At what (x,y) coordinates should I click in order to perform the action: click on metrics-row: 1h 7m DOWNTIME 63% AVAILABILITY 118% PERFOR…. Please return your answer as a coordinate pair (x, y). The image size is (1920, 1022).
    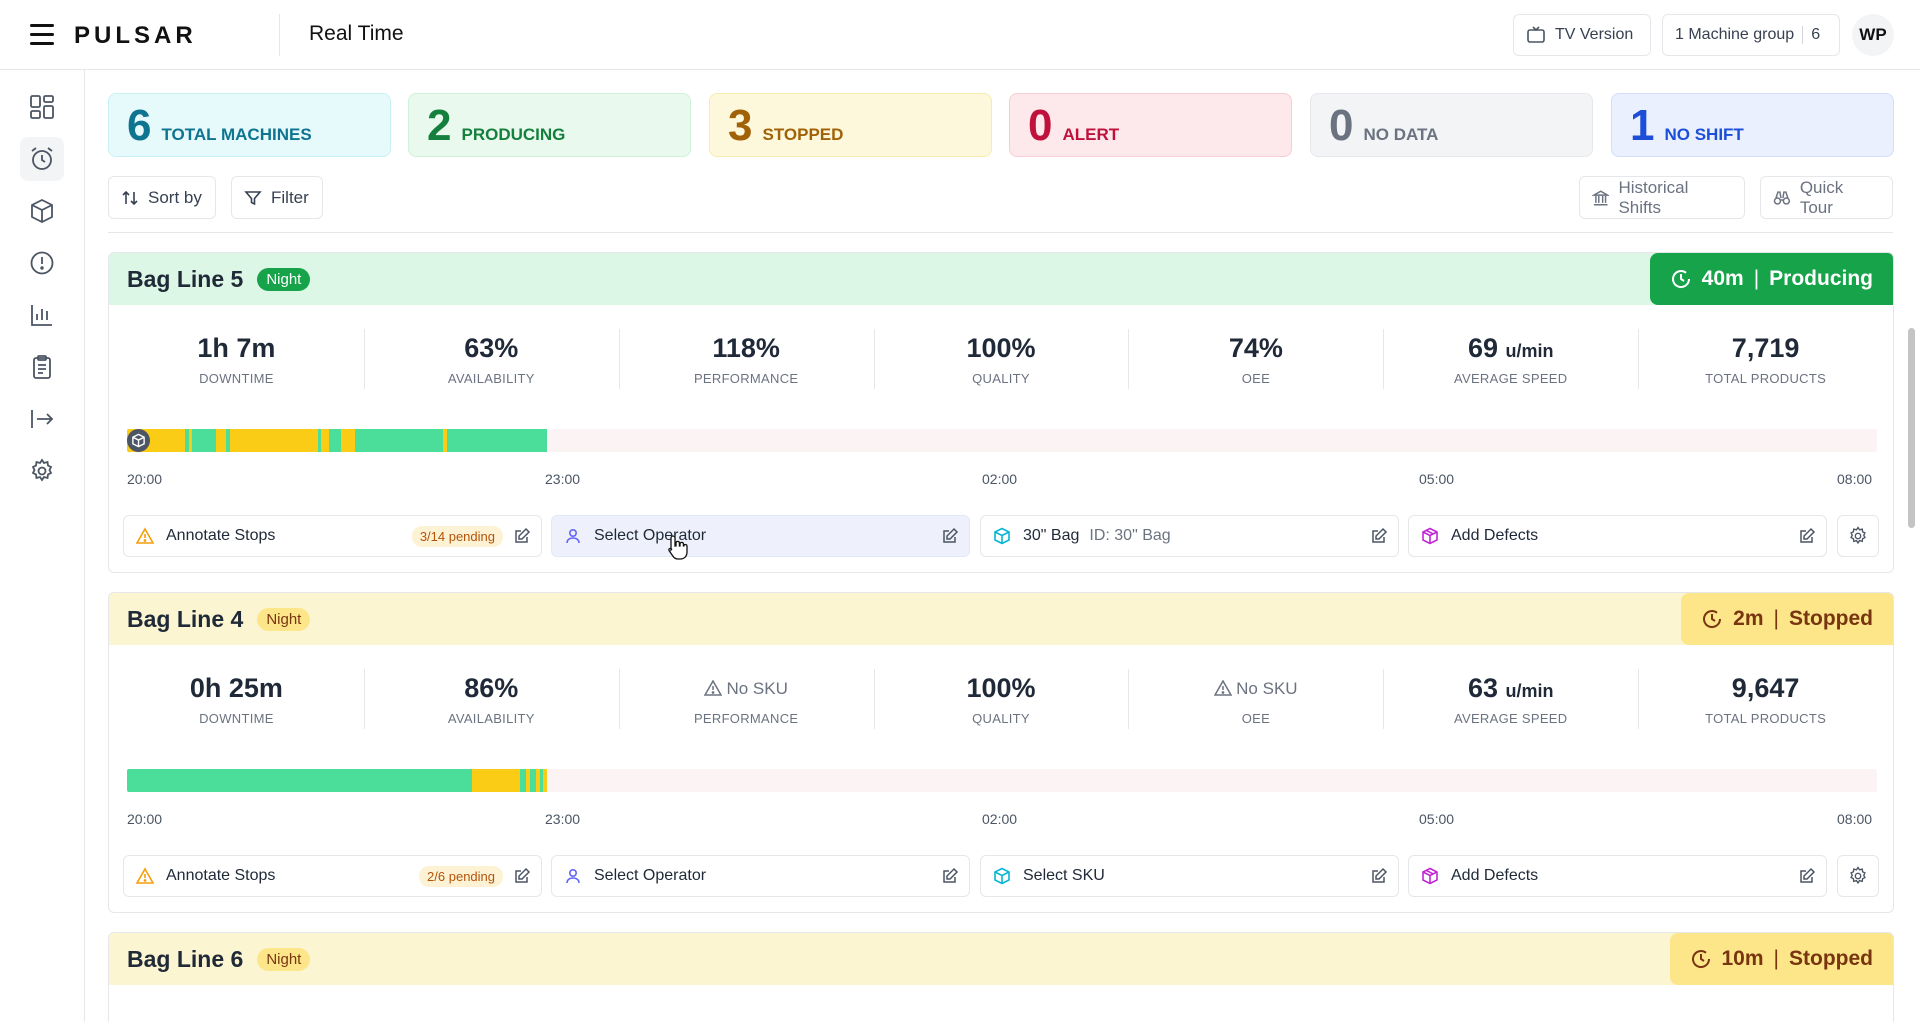
    Looking at the image, I should click on (1001, 355).